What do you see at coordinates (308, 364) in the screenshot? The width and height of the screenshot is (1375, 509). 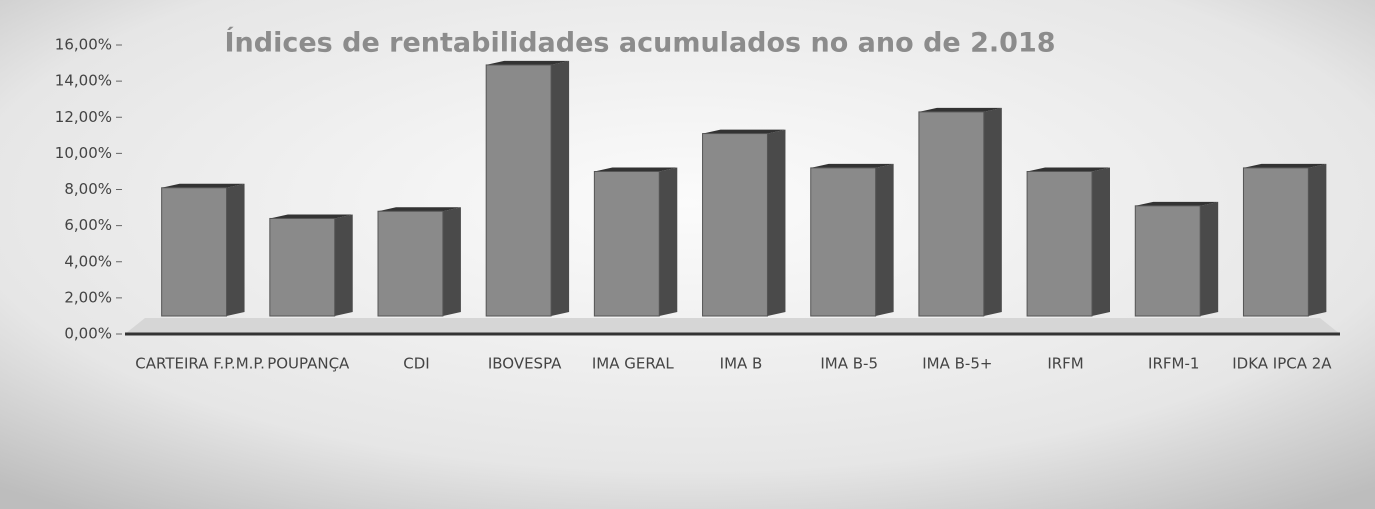 I see `x-tick-label: POUPANÇA` at bounding box center [308, 364].